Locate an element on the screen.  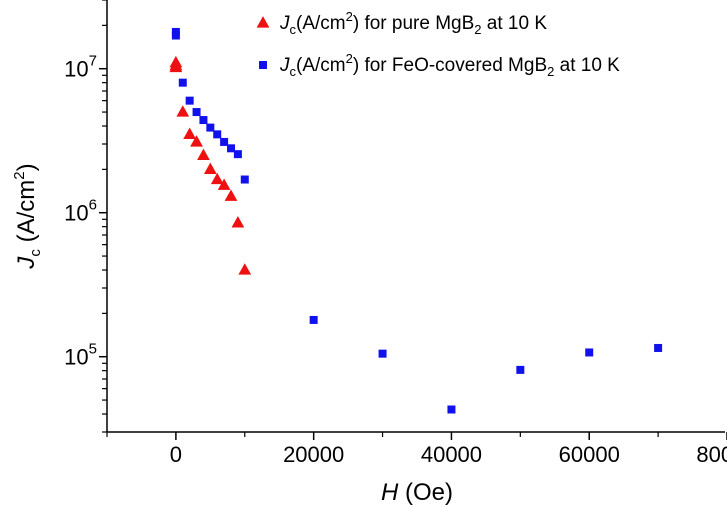
y-tick-label: 10⁷ is located at coordinates (80, 67).